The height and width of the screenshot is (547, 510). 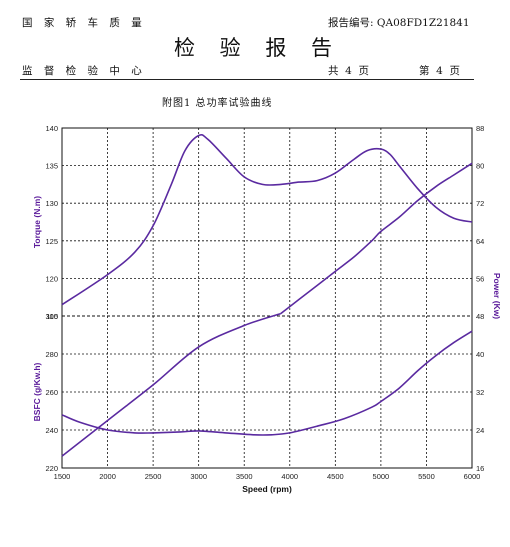 What do you see at coordinates (62, 476) in the screenshot?
I see `x-tick-label: 1500` at bounding box center [62, 476].